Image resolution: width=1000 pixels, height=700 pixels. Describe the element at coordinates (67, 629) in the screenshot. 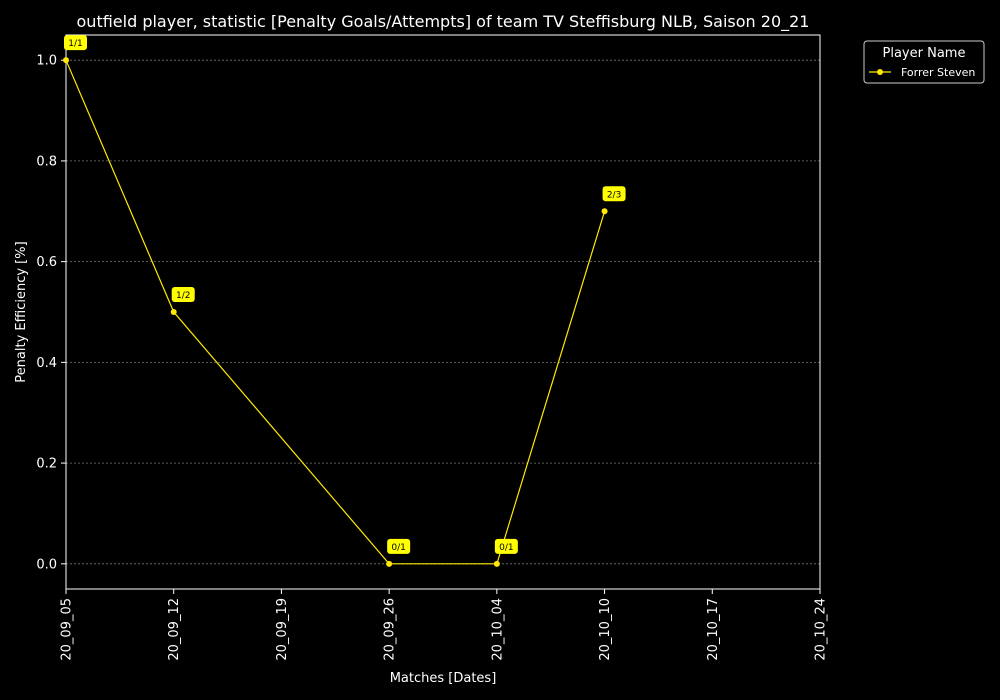

I see `x-tick-label: 20_09_05` at that location.